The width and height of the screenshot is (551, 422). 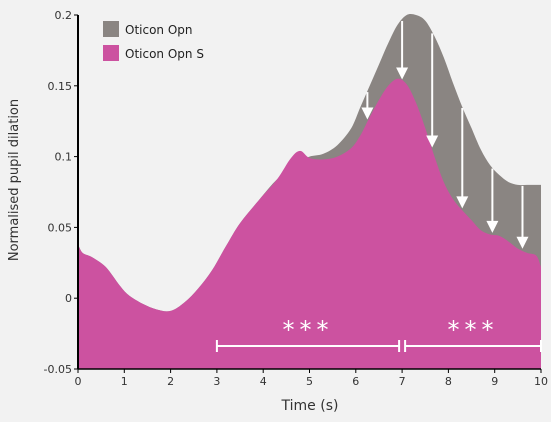 I want to click on x-tick-label: 4, so click(x=263, y=381).